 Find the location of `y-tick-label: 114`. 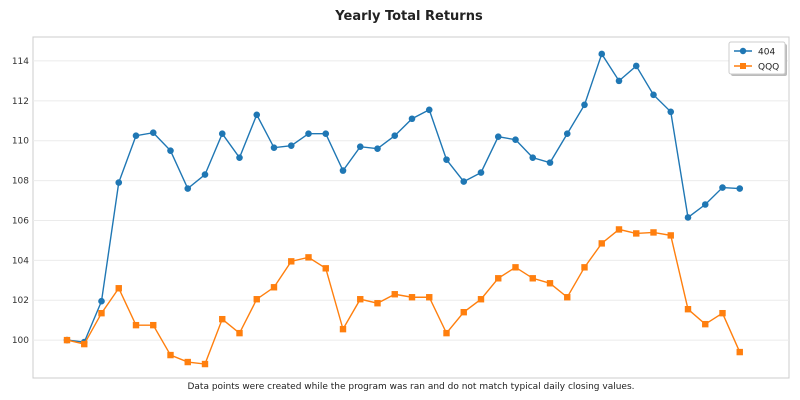

y-tick-label: 114 is located at coordinates (20, 62).